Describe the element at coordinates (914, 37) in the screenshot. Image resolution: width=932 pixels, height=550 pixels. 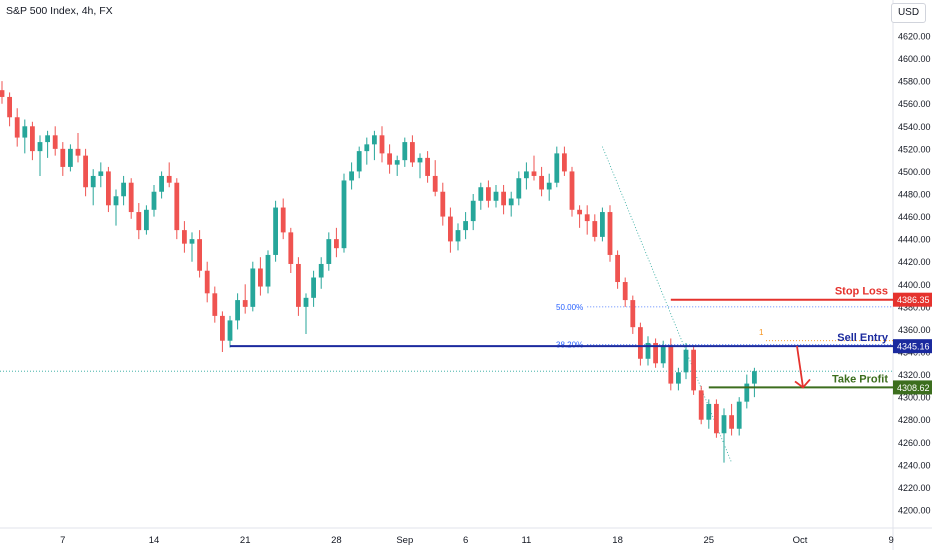
I see `price-tick-label: 4620.00` at that location.